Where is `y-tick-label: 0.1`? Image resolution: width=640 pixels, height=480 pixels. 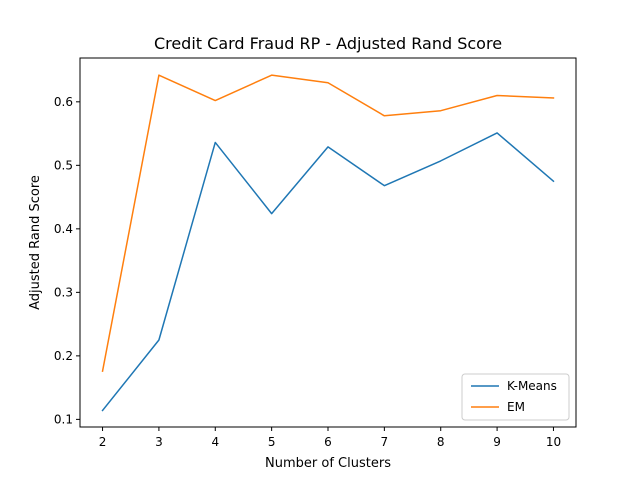
y-tick-label: 0.1 is located at coordinates (63, 419).